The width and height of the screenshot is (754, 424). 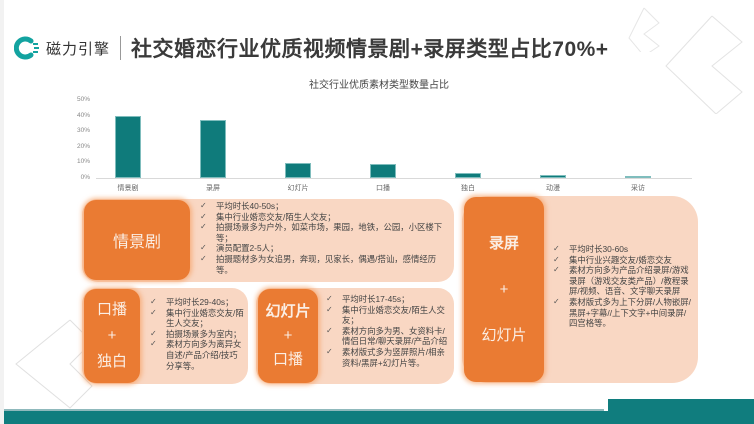 What do you see at coordinates (379, 417) in the screenshot?
I see `footer-bar` at bounding box center [379, 417].